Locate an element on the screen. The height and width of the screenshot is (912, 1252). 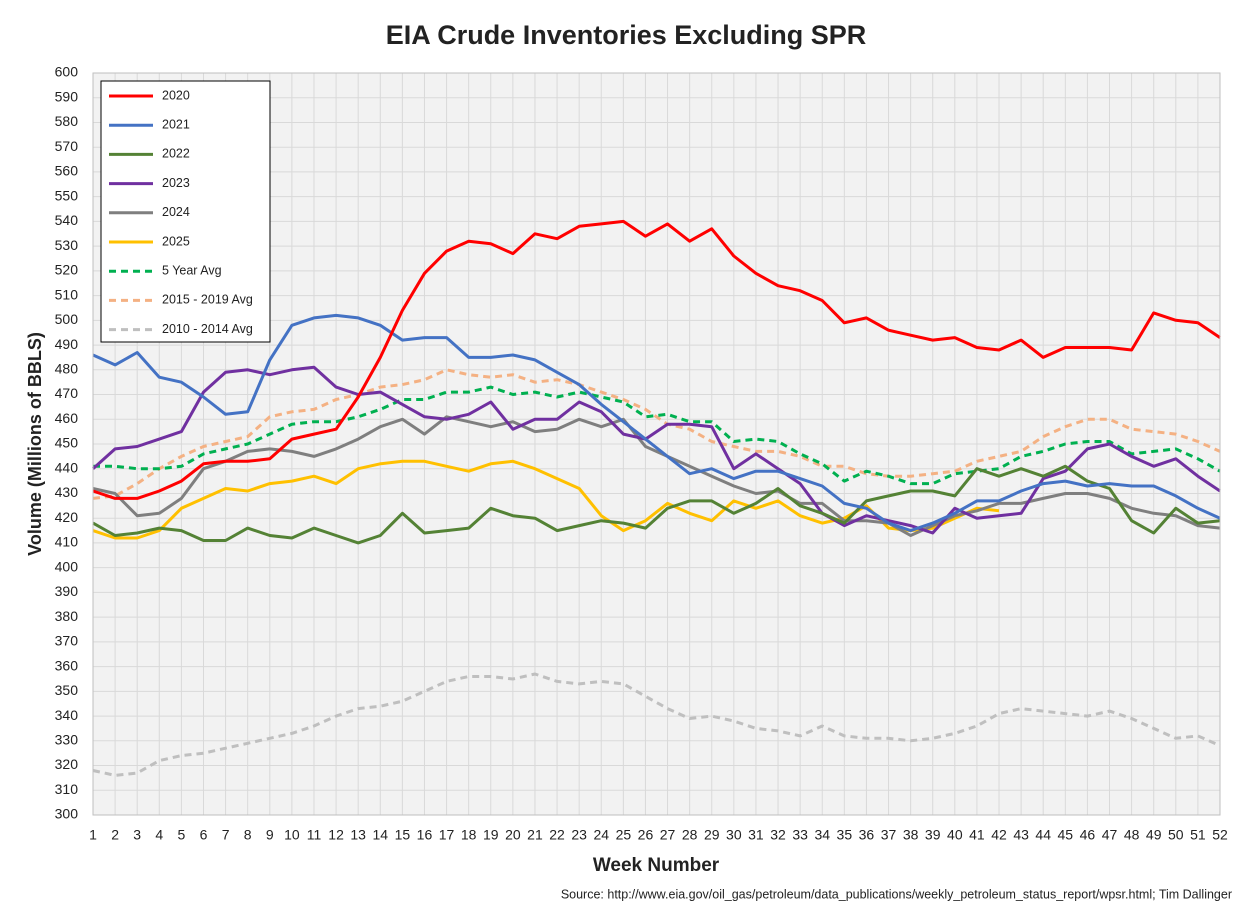
y-tick-label: 590 is located at coordinates (67, 96).